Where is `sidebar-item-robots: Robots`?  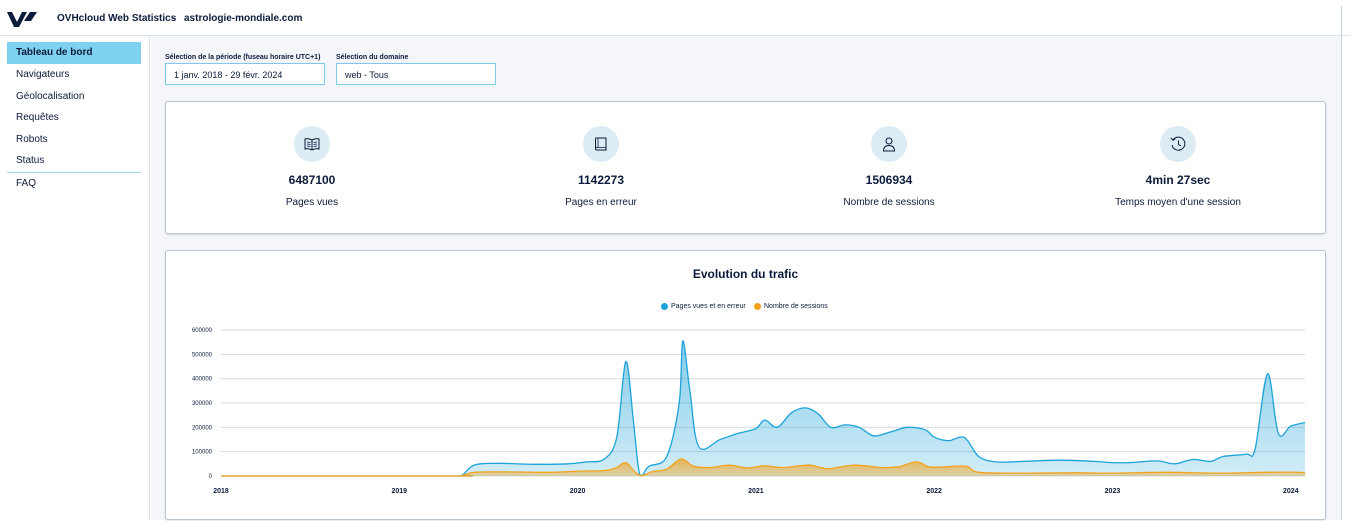 sidebar-item-robots: Robots is located at coordinates (32, 139).